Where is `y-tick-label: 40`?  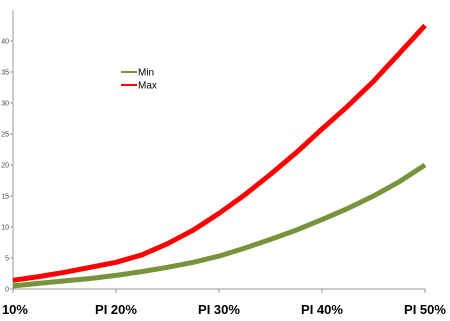
y-tick-label: 40 is located at coordinates (5, 42).